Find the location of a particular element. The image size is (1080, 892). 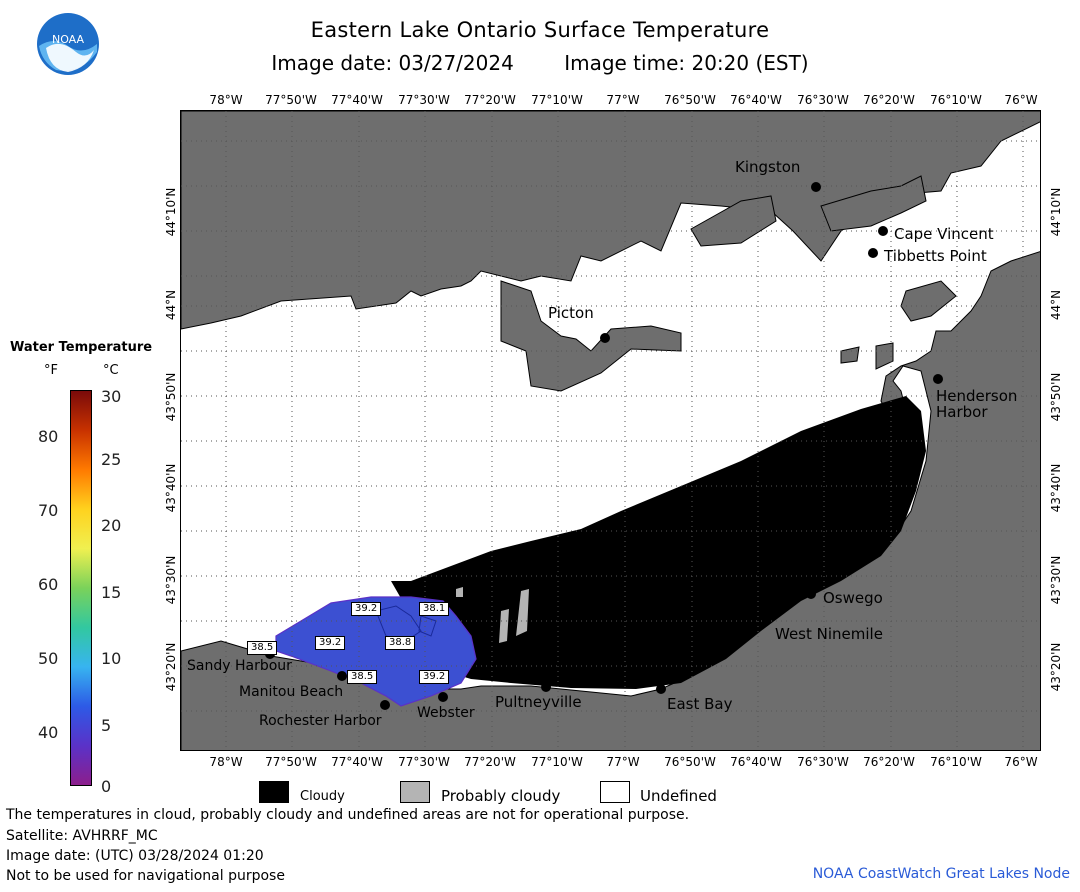

pultneyville-marker is located at coordinates (546, 687).